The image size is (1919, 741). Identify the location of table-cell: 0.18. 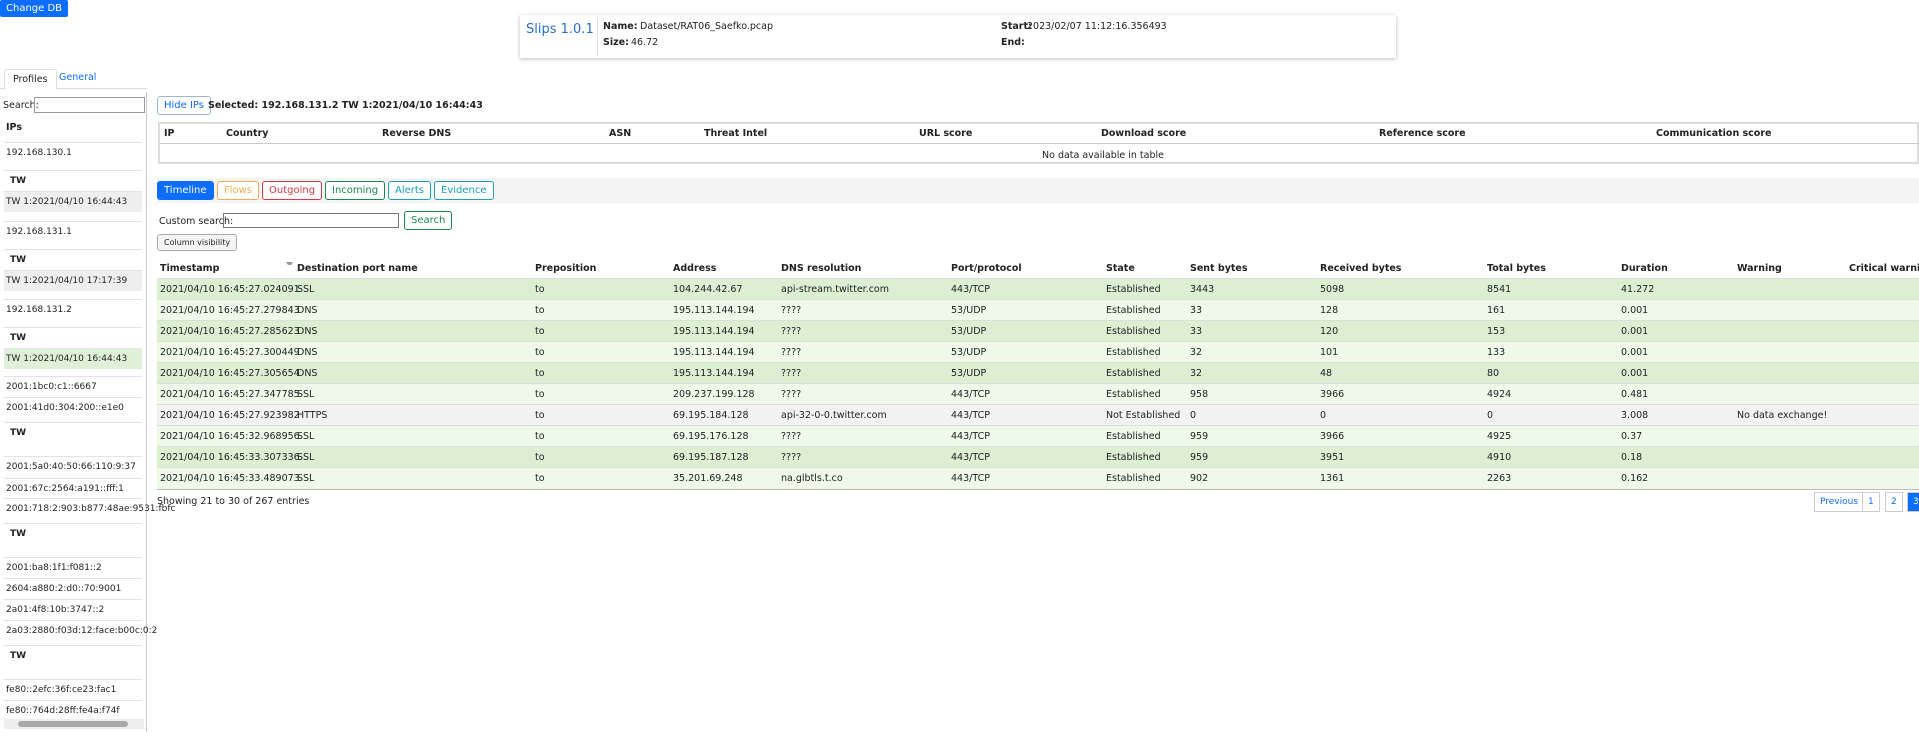
(1632, 457).